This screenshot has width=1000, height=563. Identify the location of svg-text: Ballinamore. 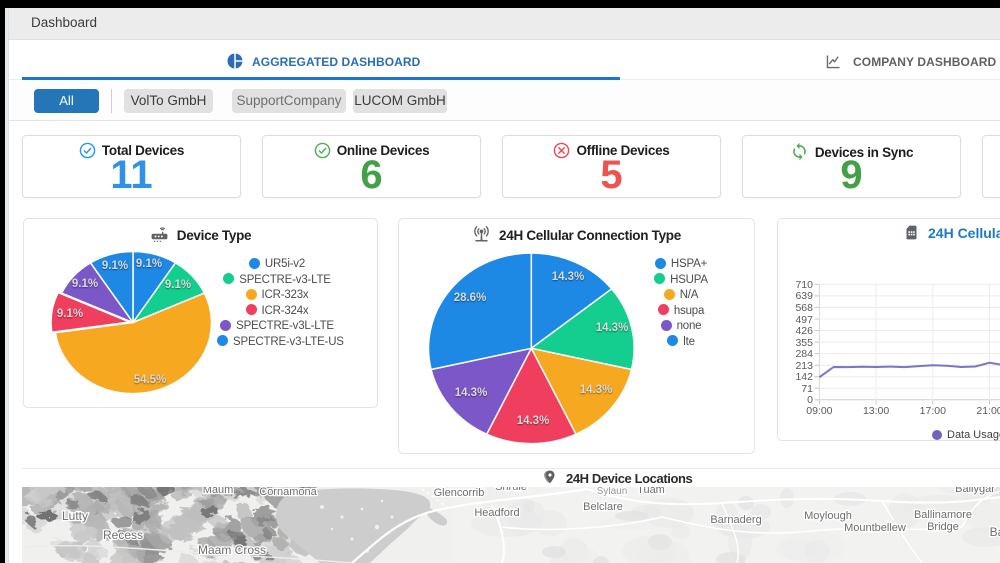
(943, 515).